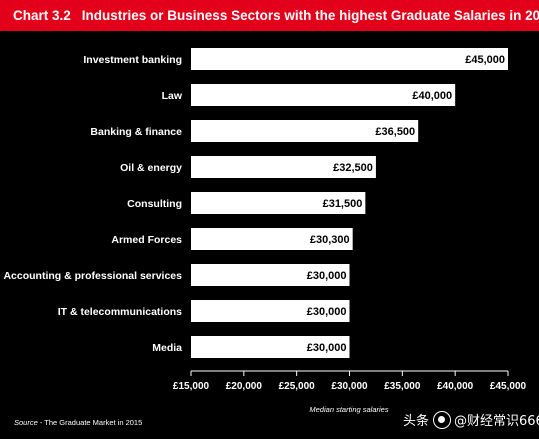 This screenshot has height=439, width=539. Describe the element at coordinates (343, 204) in the screenshot. I see `bar-value-label: £31,500` at that location.